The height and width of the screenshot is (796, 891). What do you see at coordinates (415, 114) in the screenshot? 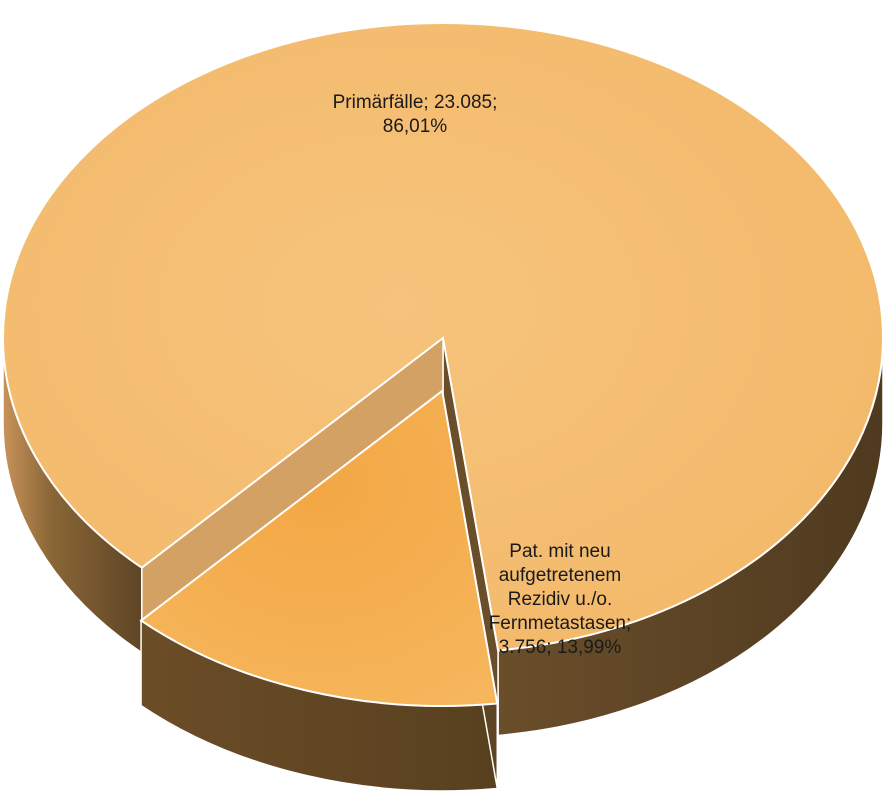
I see `data-label-primarfalle: Primärfälle; 23.085; 86,01%` at bounding box center [415, 114].